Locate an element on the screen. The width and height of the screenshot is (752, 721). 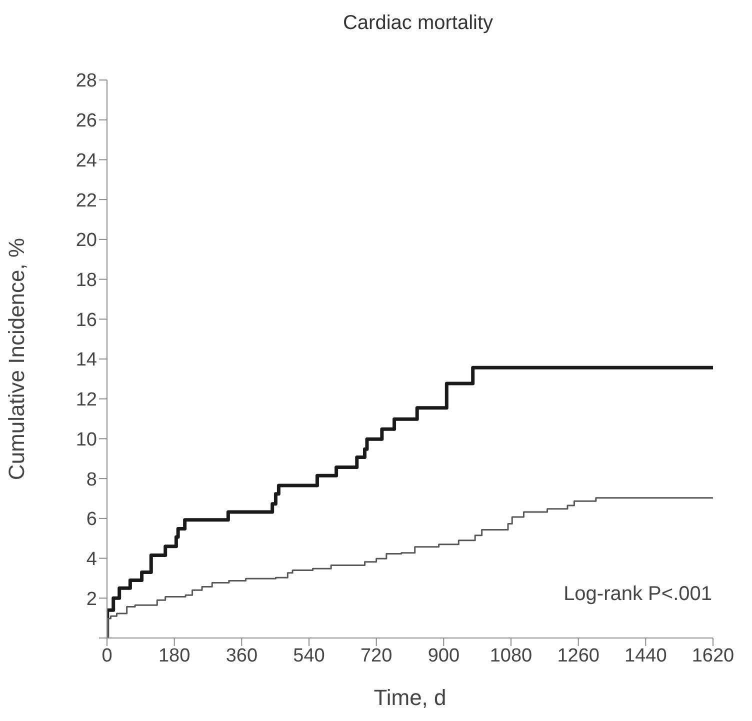
y-tick-label: 10 is located at coordinates (86, 439).